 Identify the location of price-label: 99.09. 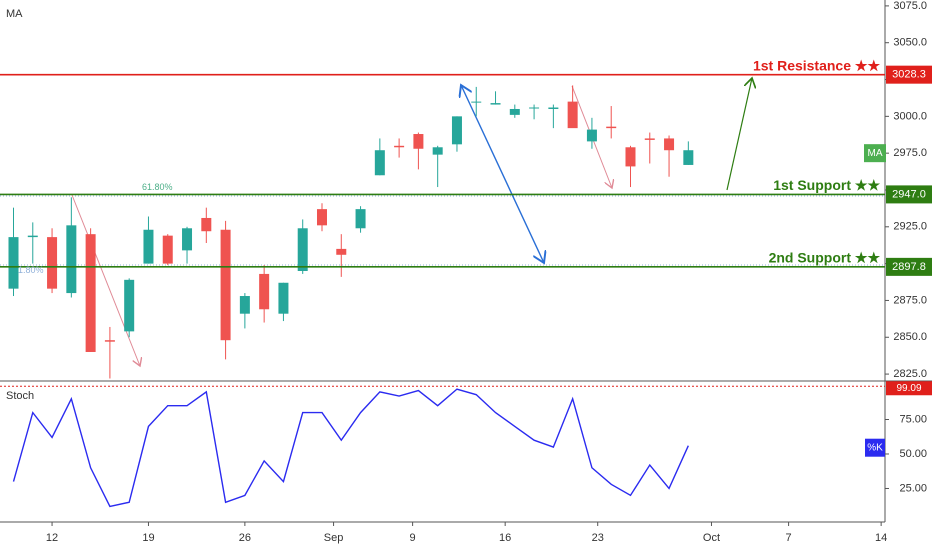
(908, 388).